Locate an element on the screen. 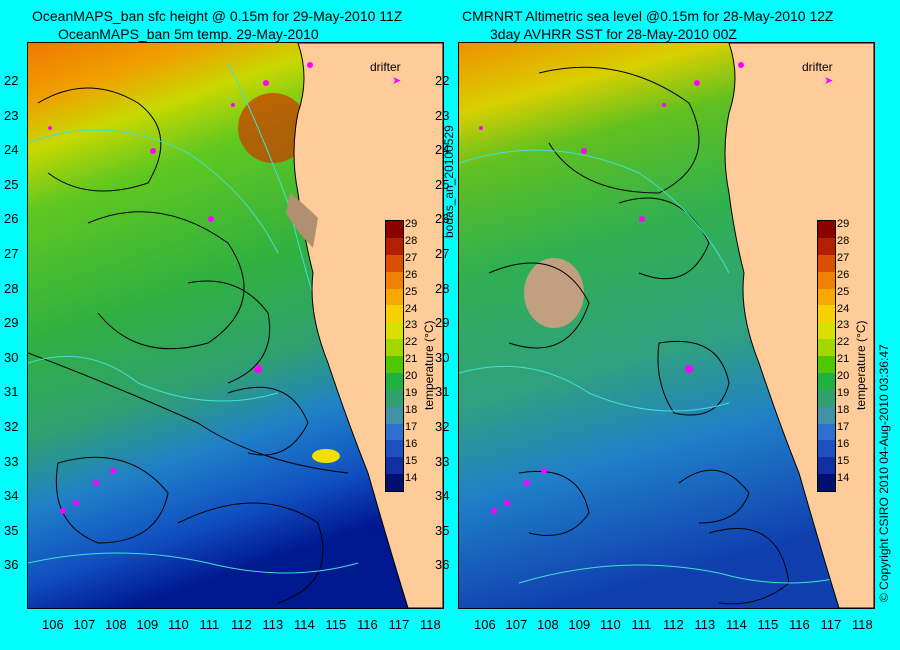 The height and width of the screenshot is (650, 900). drifter-legend-label: drifter is located at coordinates (817, 67).